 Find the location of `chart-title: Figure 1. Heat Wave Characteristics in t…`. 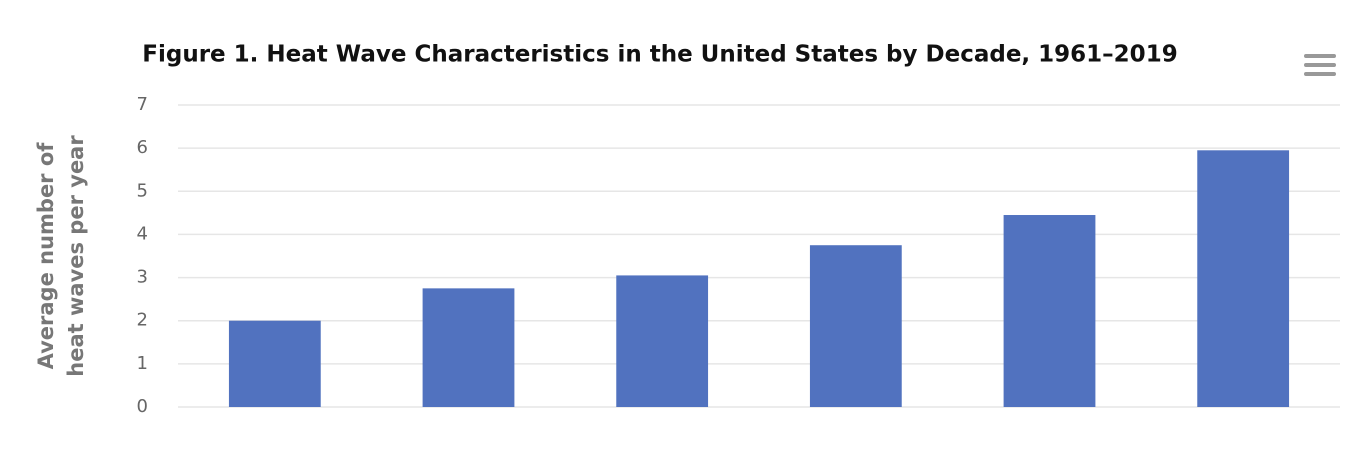

chart-title: Figure 1. Heat Wave Characteristics in t… is located at coordinates (659, 55).